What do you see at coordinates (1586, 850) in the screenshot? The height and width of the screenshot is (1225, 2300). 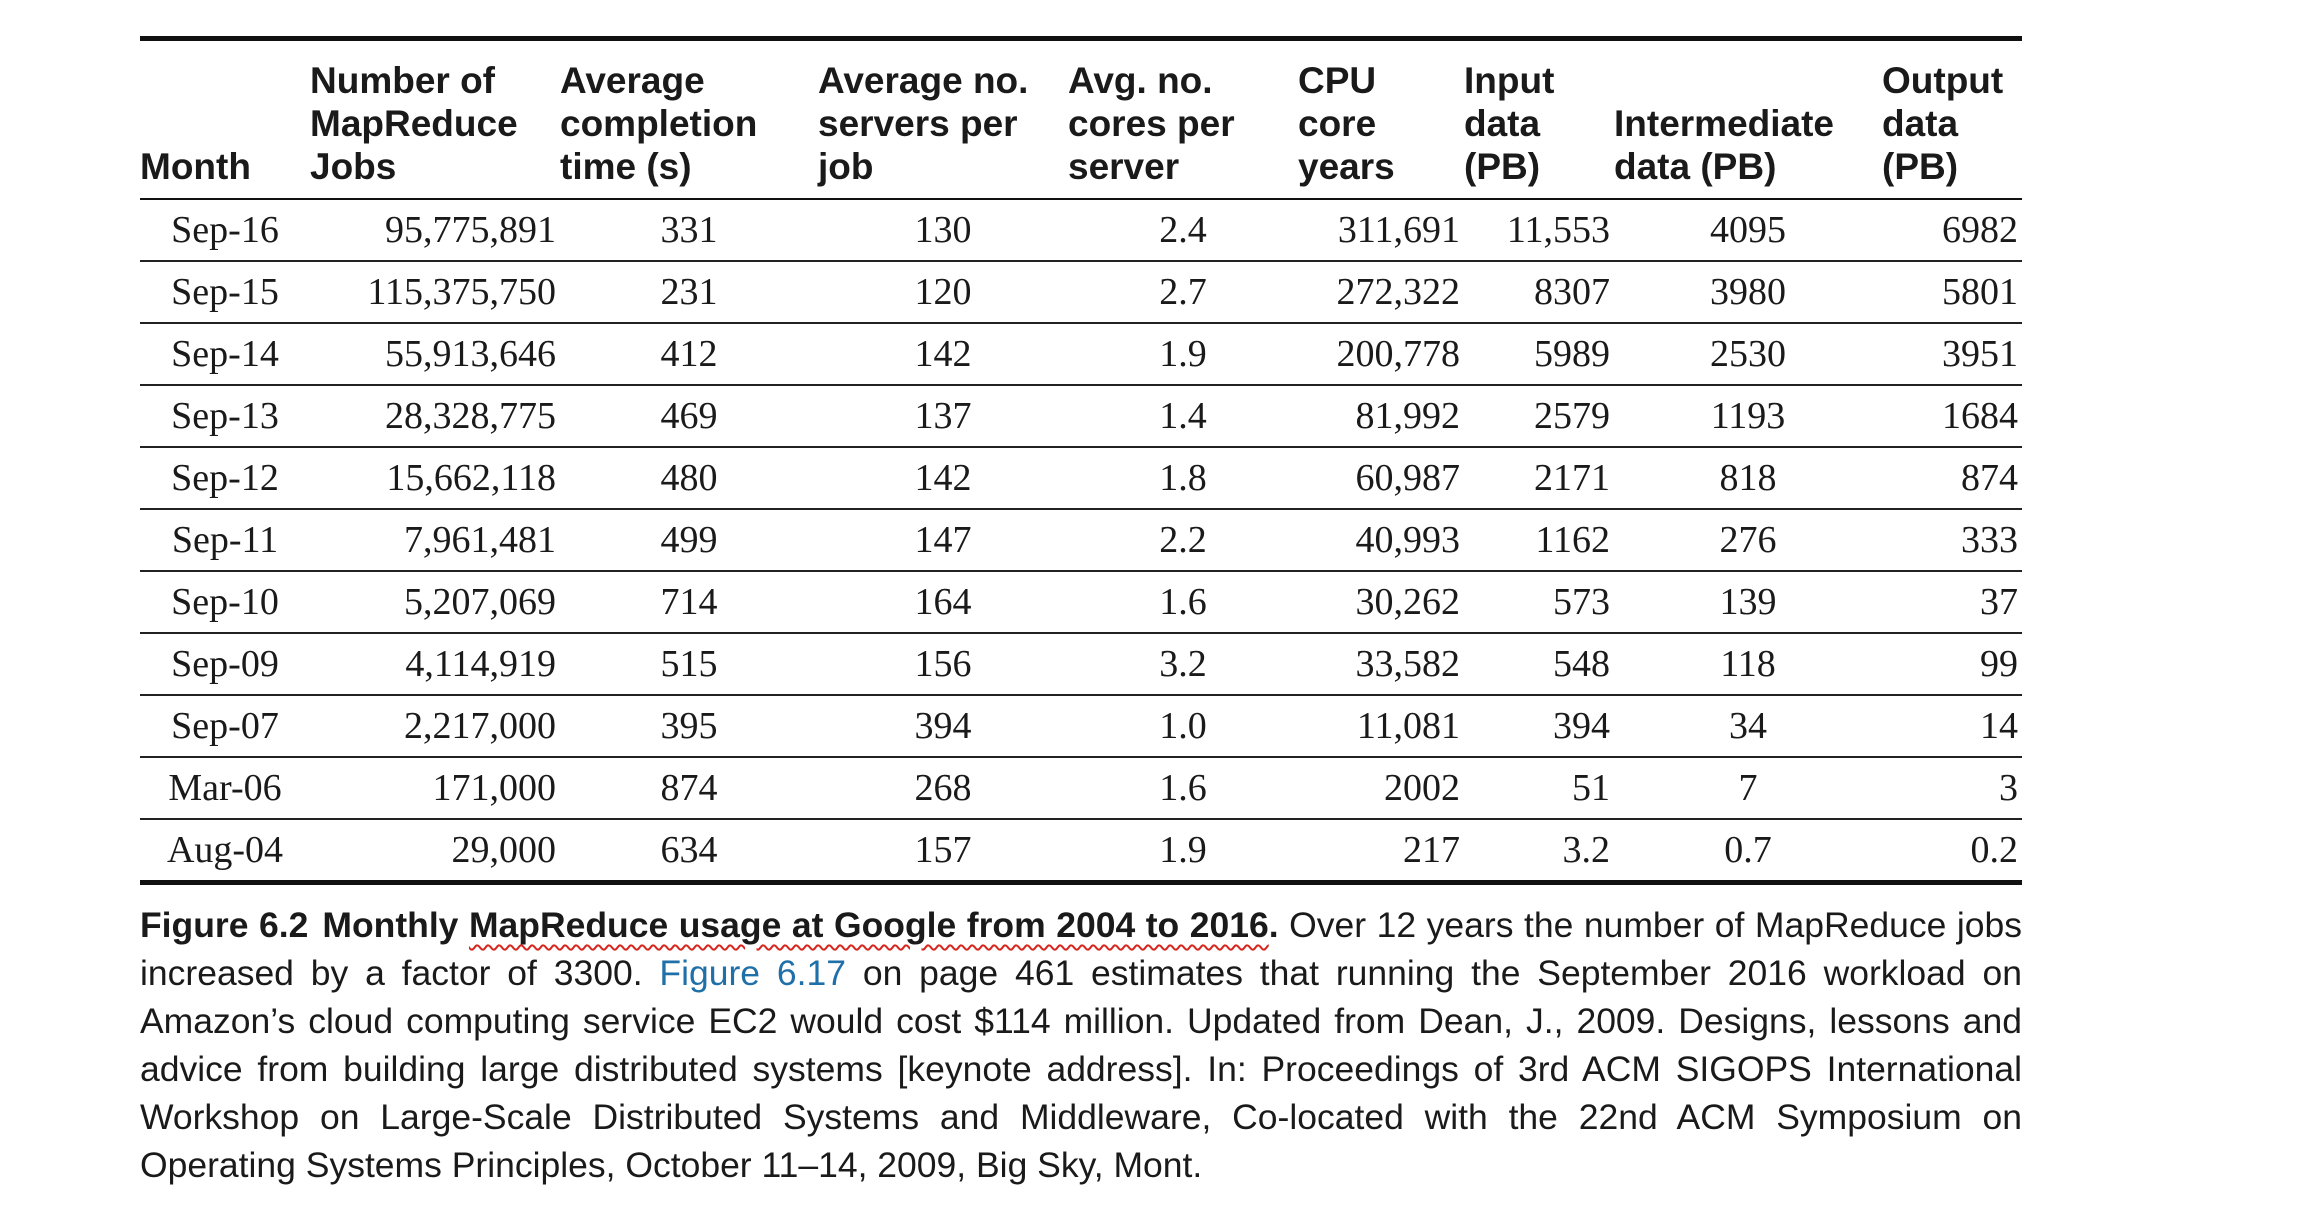 I see `input-data-cell: 3.2` at bounding box center [1586, 850].